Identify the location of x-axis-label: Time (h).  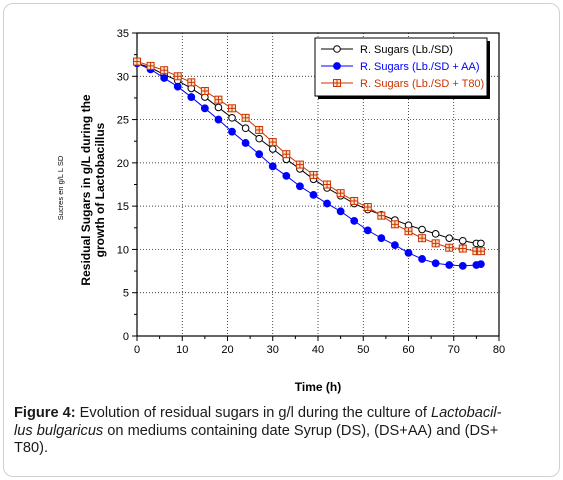
(318, 387).